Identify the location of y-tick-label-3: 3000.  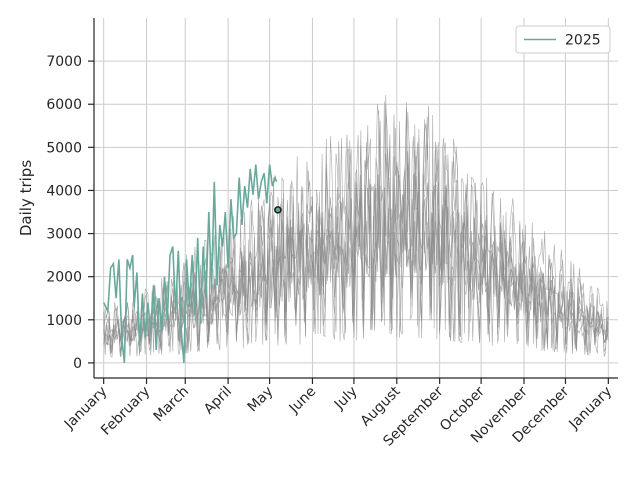
(64, 235).